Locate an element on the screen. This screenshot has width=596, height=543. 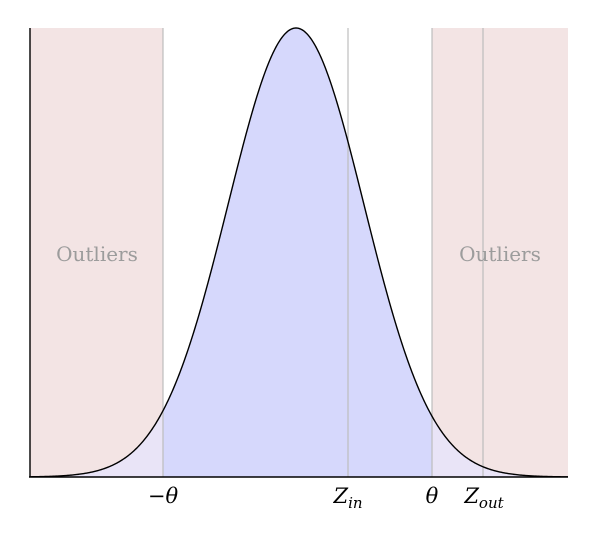
theta-label: θ is located at coordinates (432, 496).